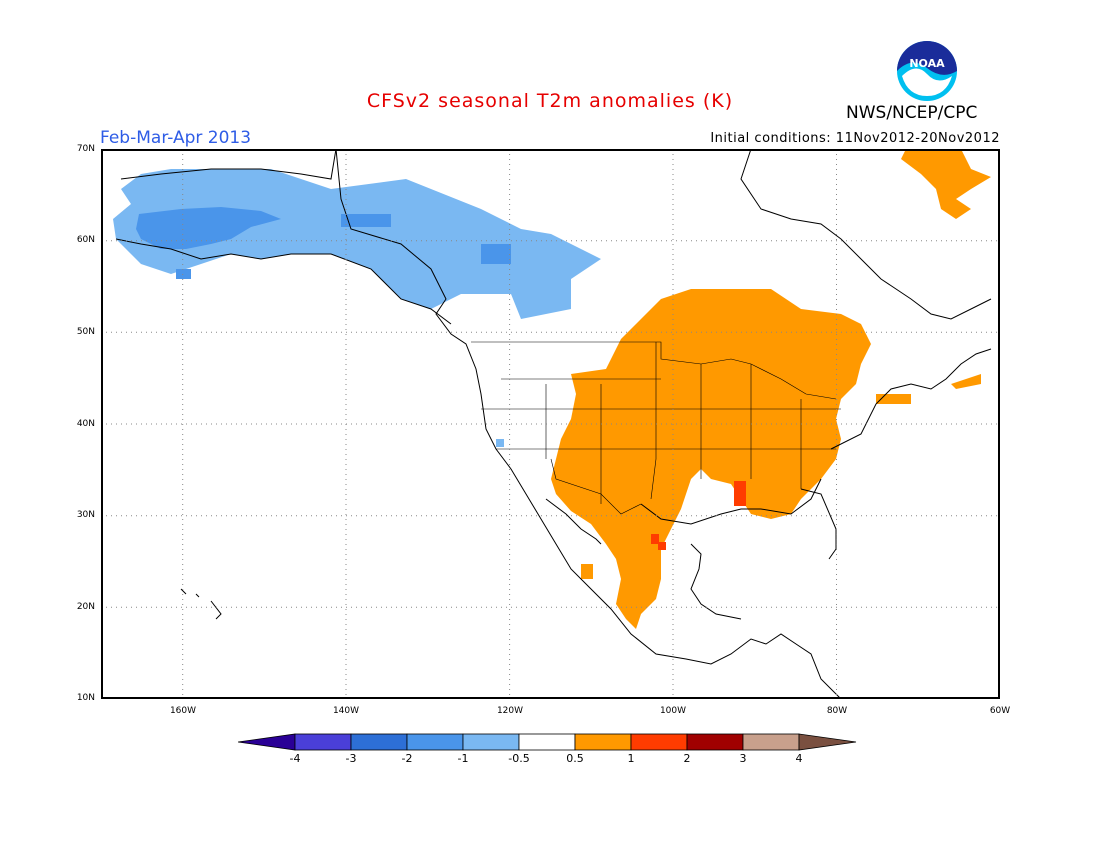 The width and height of the screenshot is (1100, 850). Describe the element at coordinates (183, 711) in the screenshot. I see `lon-label: 160W` at that location.